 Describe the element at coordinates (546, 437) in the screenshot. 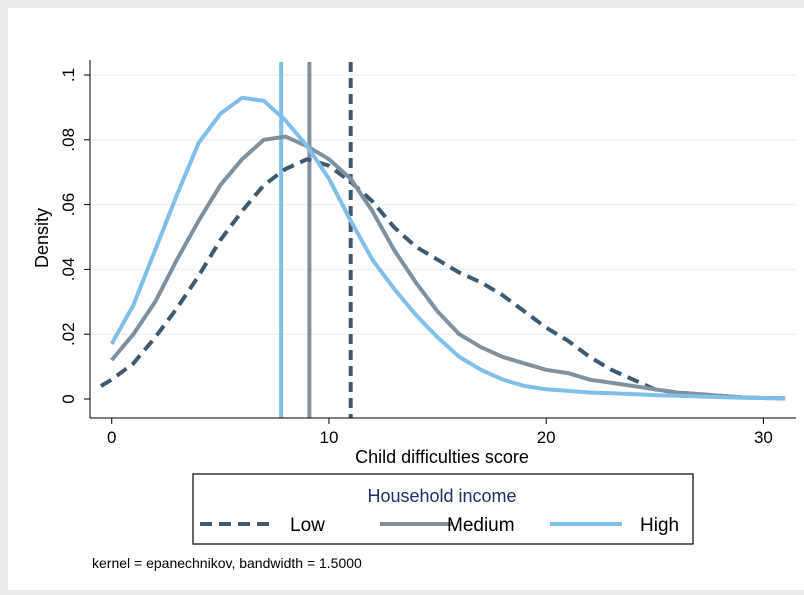

I see `x-tick-label: 20` at that location.